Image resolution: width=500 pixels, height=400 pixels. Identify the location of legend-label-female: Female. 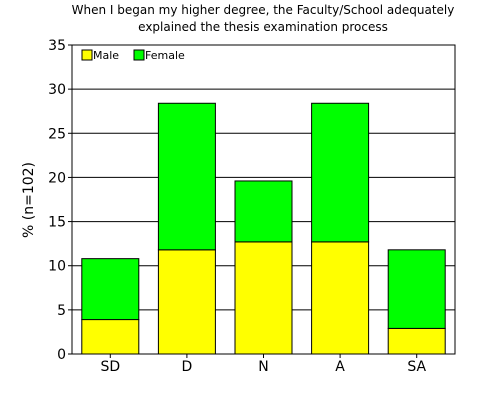
(165, 55).